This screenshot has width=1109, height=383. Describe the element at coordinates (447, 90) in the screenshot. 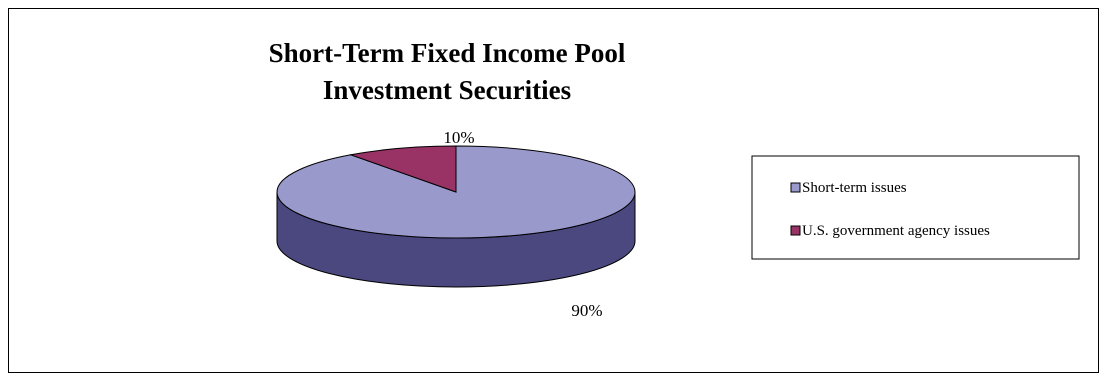

I see `chart-title-line-2: Investment Securities` at that location.